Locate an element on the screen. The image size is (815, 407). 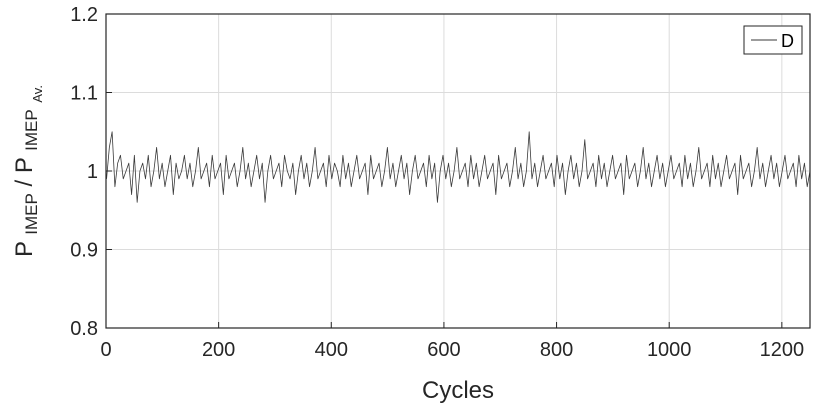
y-tick-label: 1 is located at coordinates (92, 172).